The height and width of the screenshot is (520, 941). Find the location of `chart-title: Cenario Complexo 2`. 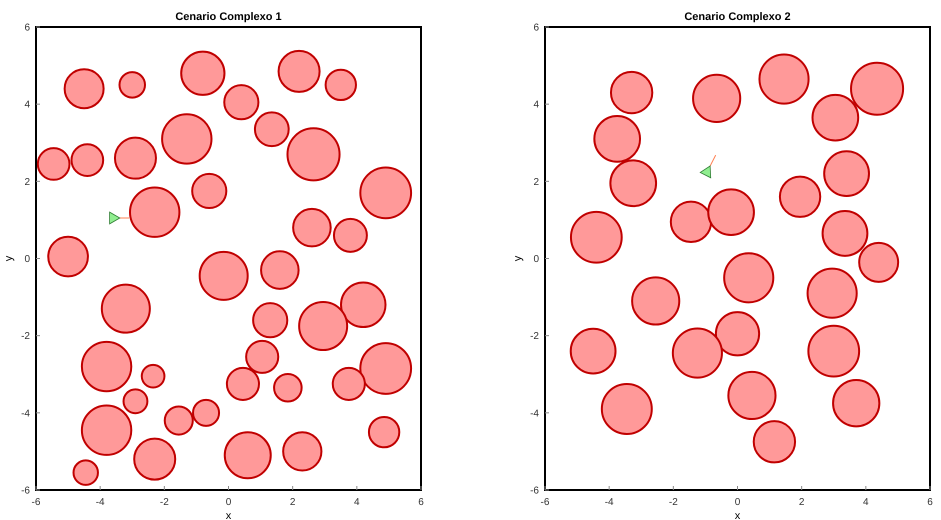

chart-title: Cenario Complexo 2 is located at coordinates (737, 17).